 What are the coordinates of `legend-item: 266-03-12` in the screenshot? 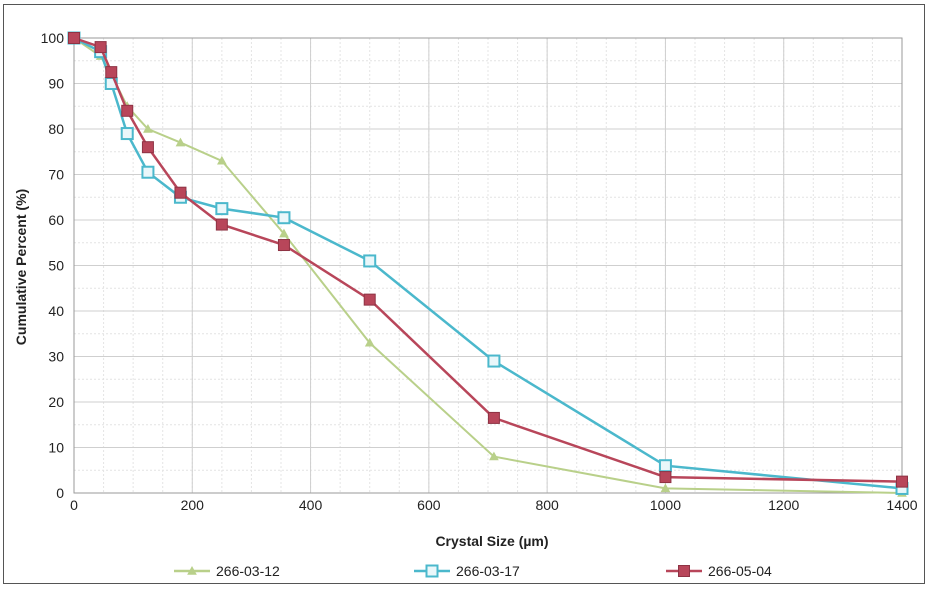 It's located at (227, 571).